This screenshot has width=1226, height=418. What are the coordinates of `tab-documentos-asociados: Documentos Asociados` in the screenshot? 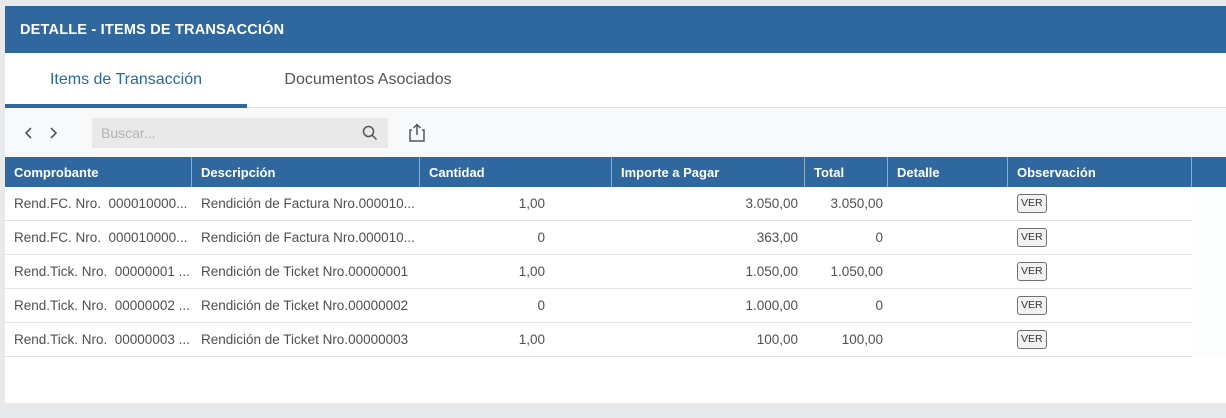 It's located at (368, 80).